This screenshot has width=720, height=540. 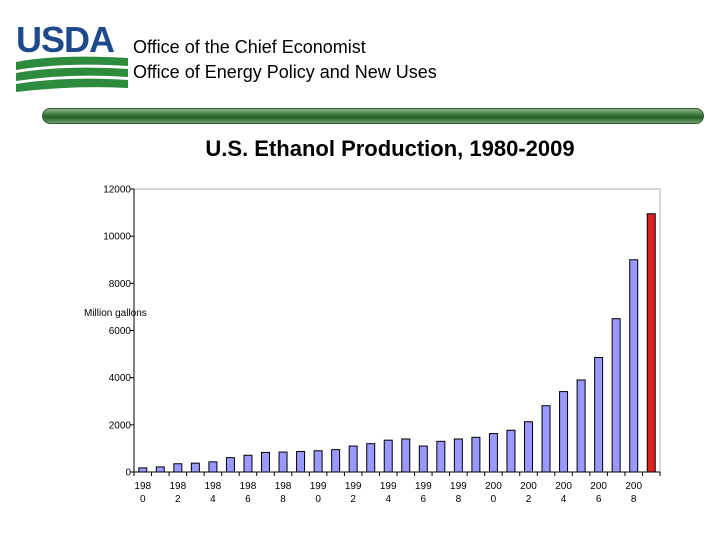 What do you see at coordinates (388, 456) in the screenshot?
I see `bar-1994` at bounding box center [388, 456].